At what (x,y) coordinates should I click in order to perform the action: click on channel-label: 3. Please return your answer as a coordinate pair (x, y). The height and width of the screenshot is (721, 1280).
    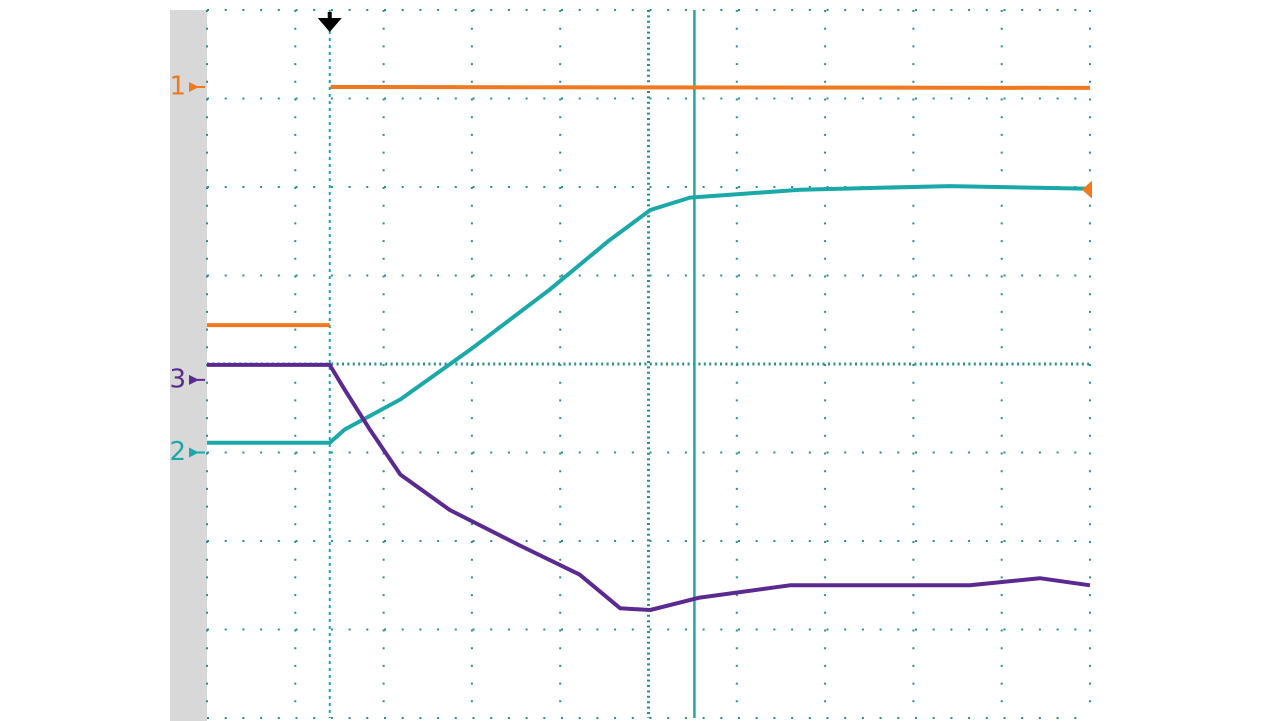
    Looking at the image, I should click on (177, 379).